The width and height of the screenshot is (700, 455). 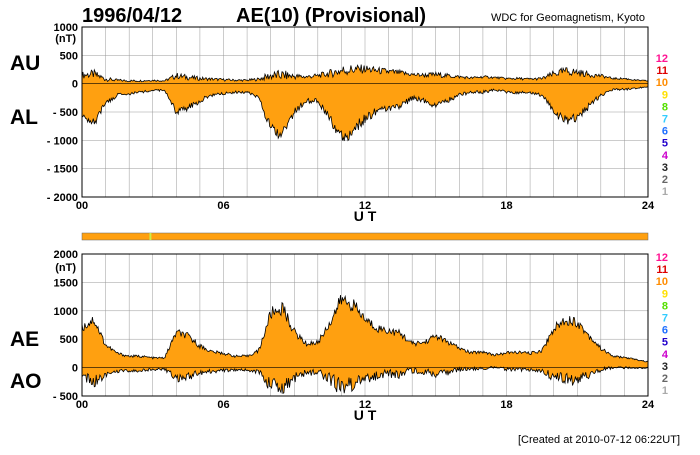 What do you see at coordinates (66, 283) in the screenshot?
I see `y-tick-label: 1500` at bounding box center [66, 283].